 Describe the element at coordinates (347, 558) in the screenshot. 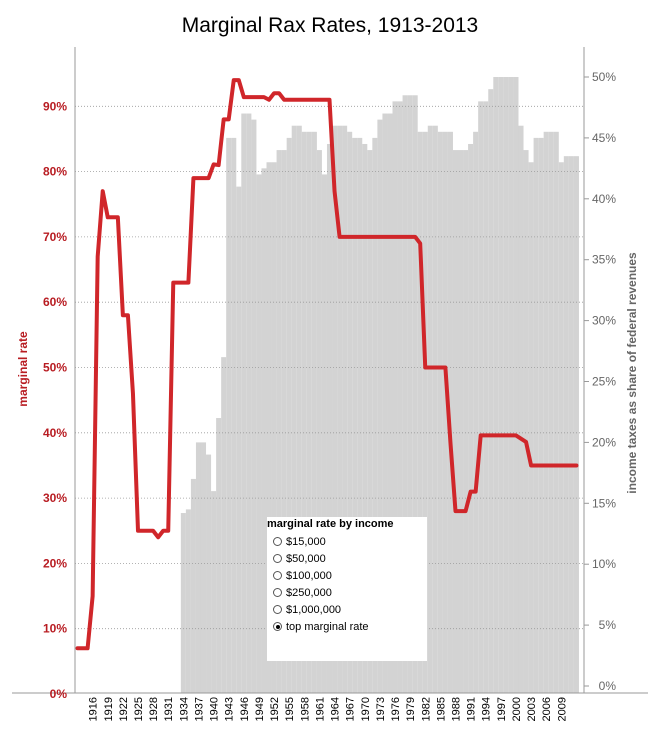

I see `legend-option: $50,000` at that location.